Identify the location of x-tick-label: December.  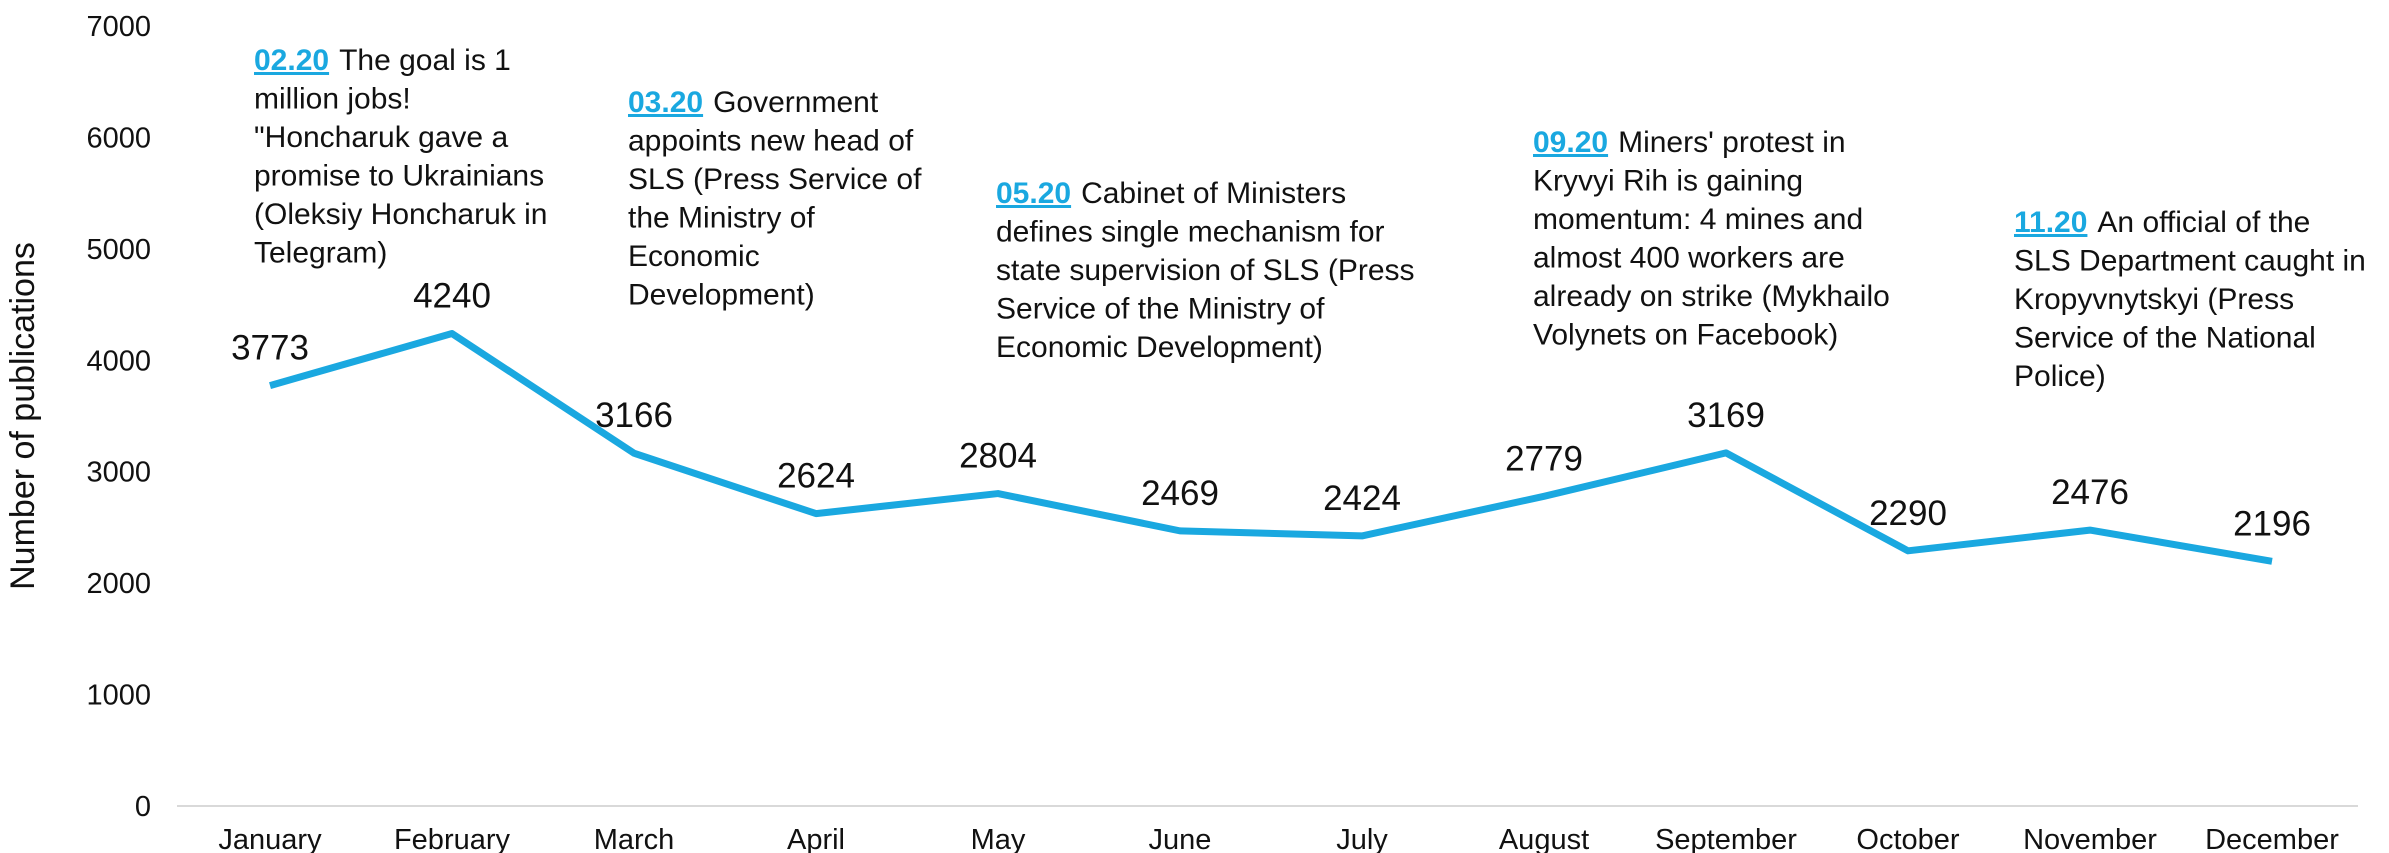
(2272, 838).